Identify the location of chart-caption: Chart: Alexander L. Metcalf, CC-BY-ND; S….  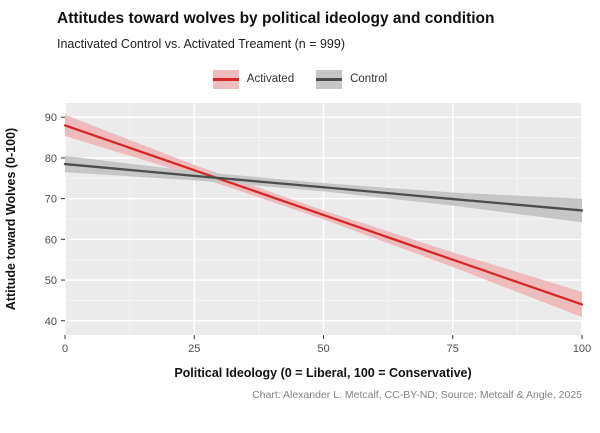
(417, 395).